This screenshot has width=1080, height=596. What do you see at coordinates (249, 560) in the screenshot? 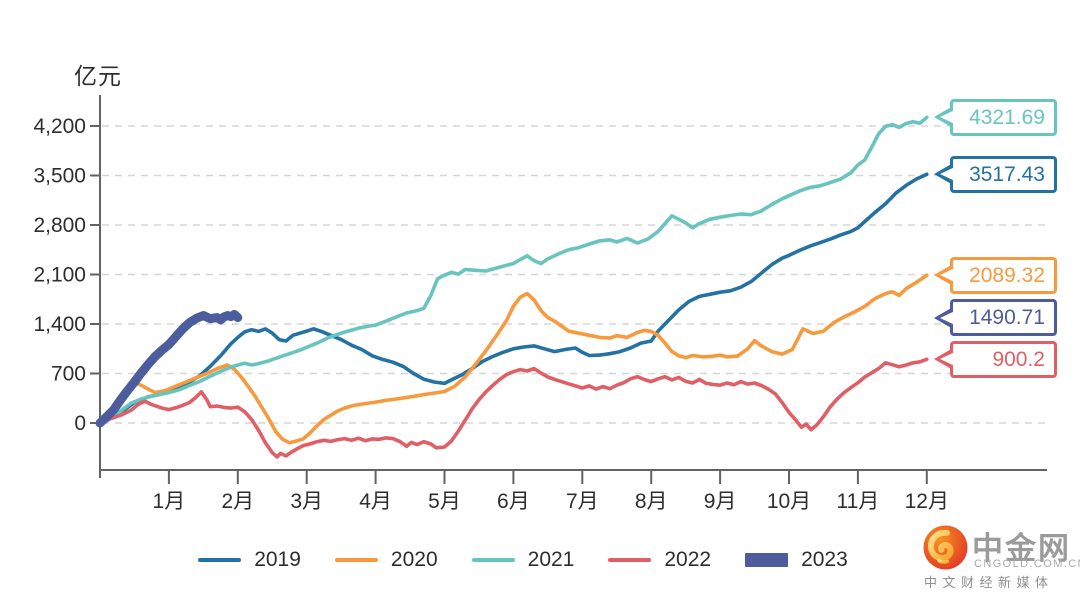
I see `legend-item-2019: 2019` at bounding box center [249, 560].